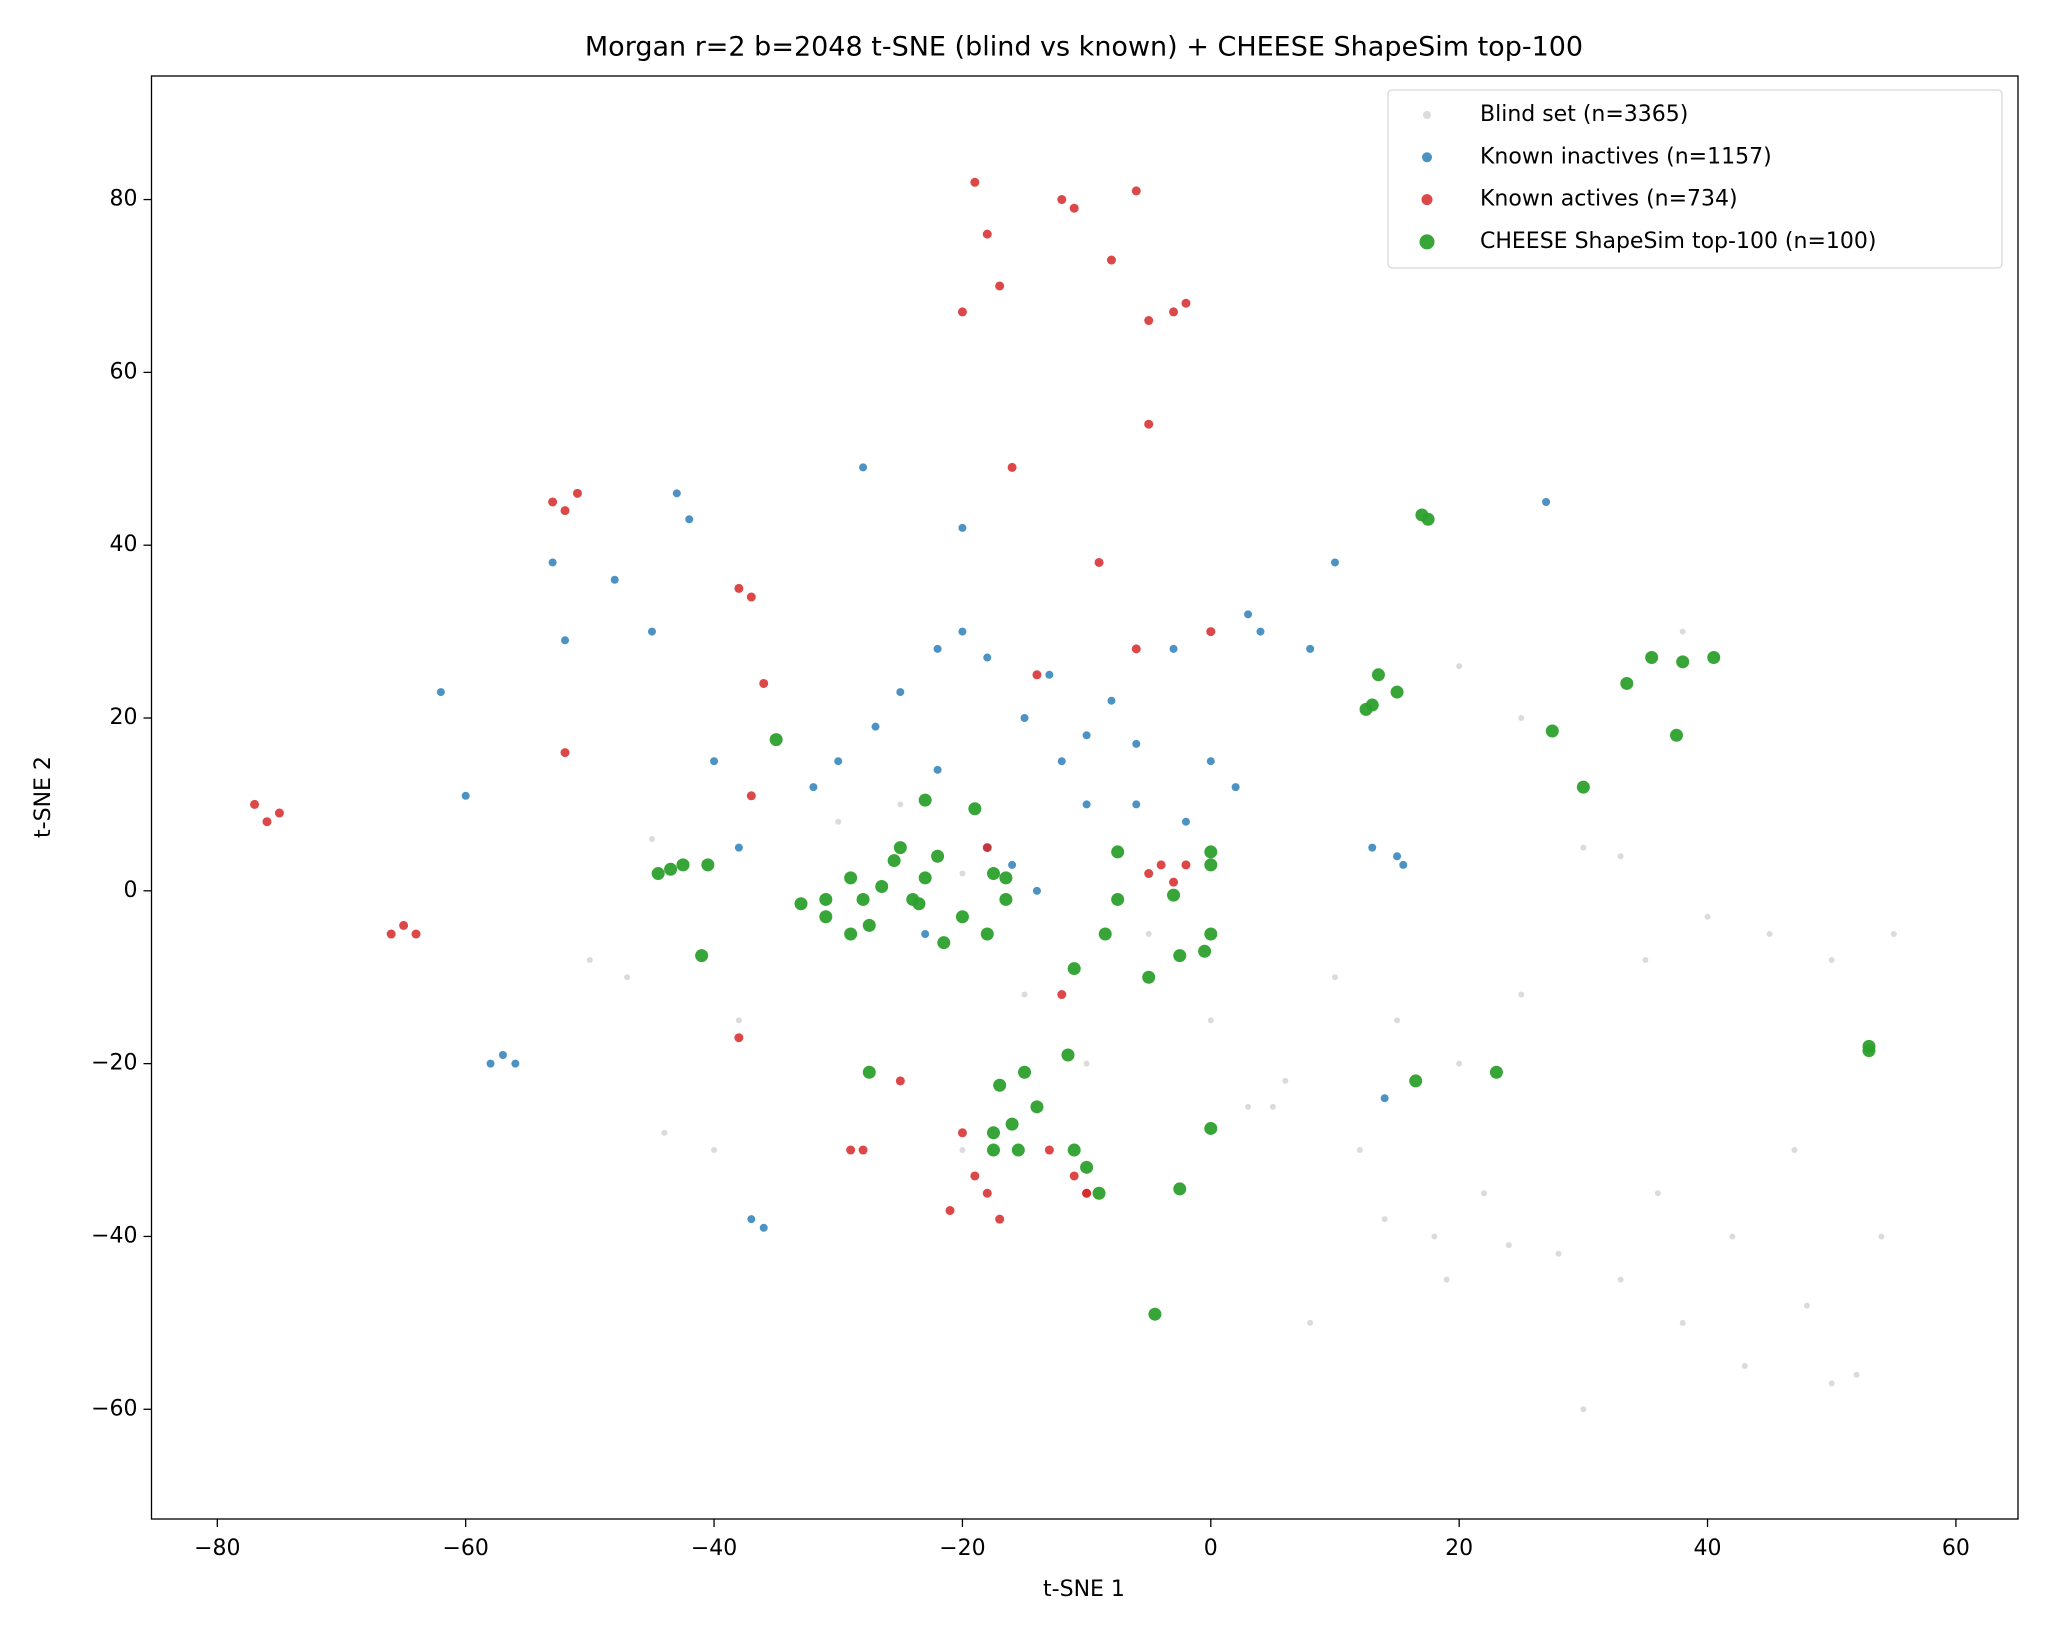  I want to click on x-axis-label: t-SNE 1, so click(1084, 1589).